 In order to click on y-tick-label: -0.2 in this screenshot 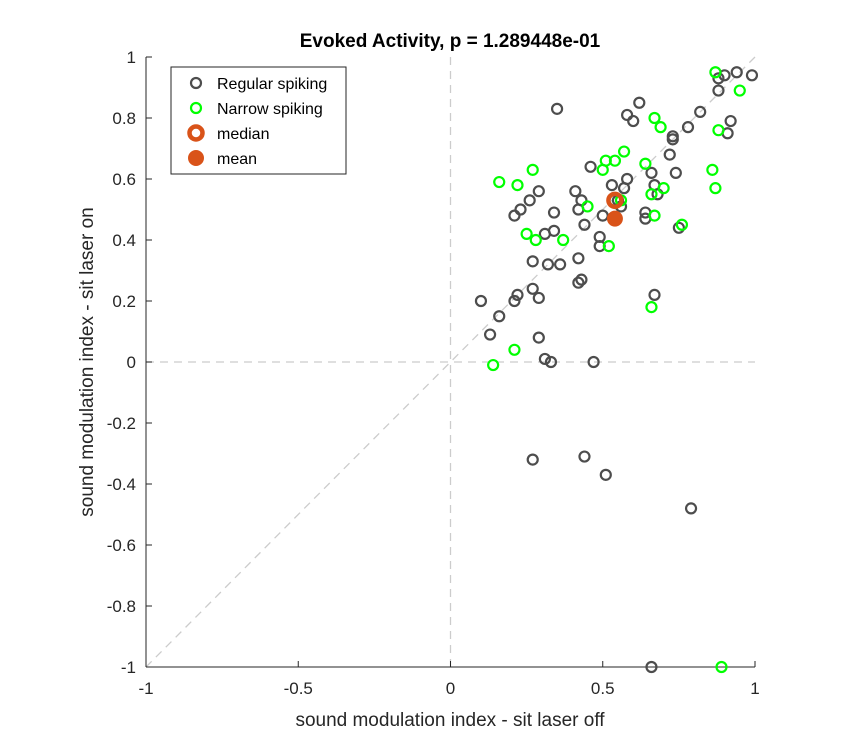, I will do `click(121, 423)`.